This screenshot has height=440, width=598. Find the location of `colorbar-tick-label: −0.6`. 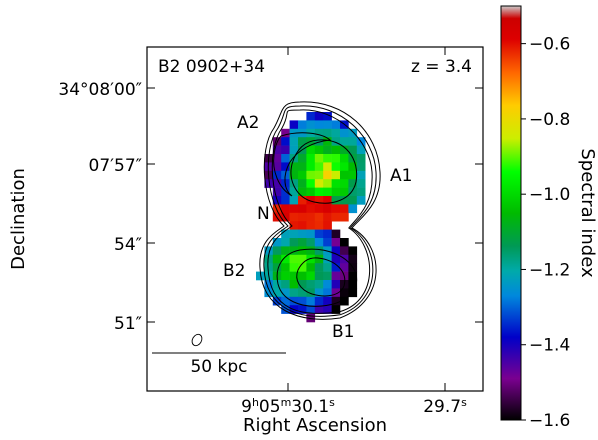

colorbar-tick-label: −0.6 is located at coordinates (549, 45).